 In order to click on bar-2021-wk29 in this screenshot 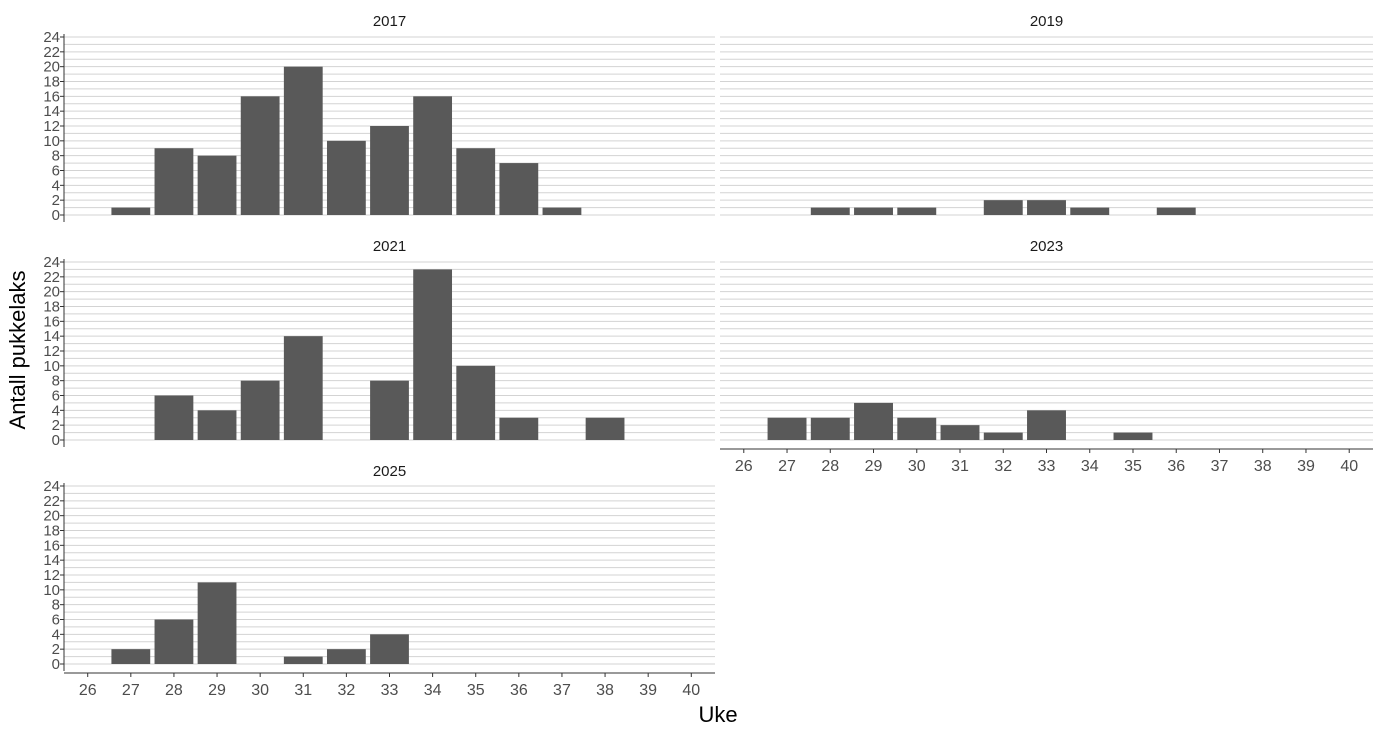, I will do `click(217, 425)`.